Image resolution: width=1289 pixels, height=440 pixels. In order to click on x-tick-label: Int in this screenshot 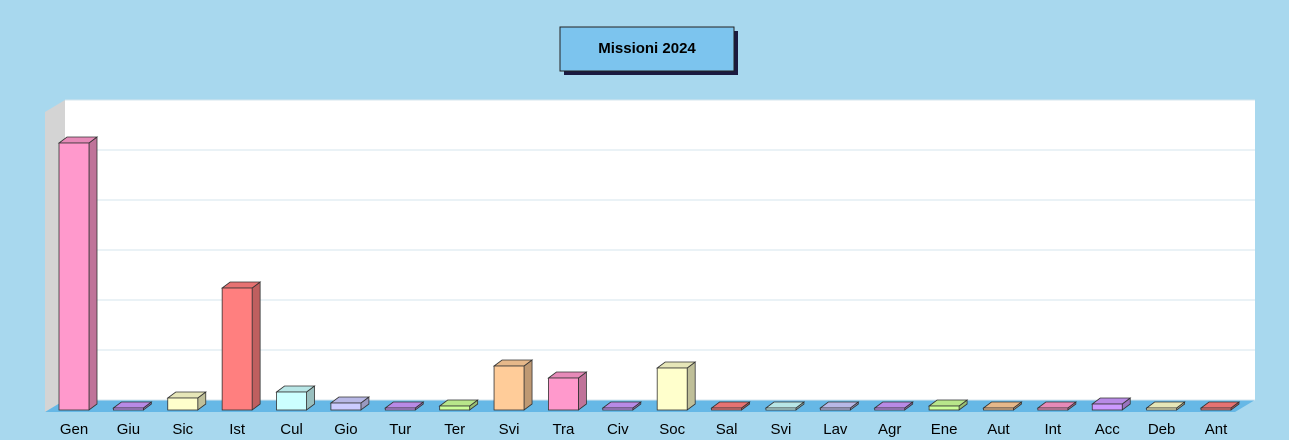, I will do `click(1054, 429)`.